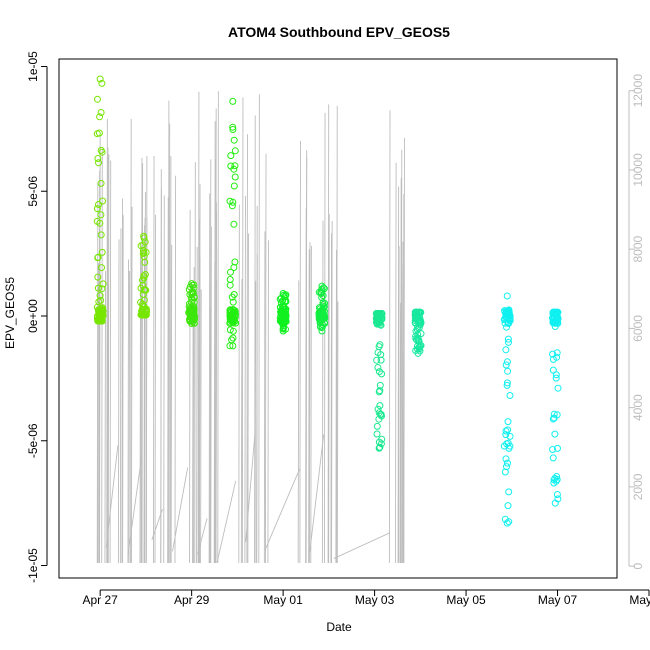 Image resolution: width=650 pixels, height=650 pixels. I want to click on x-tick-label: May 05, so click(466, 600).